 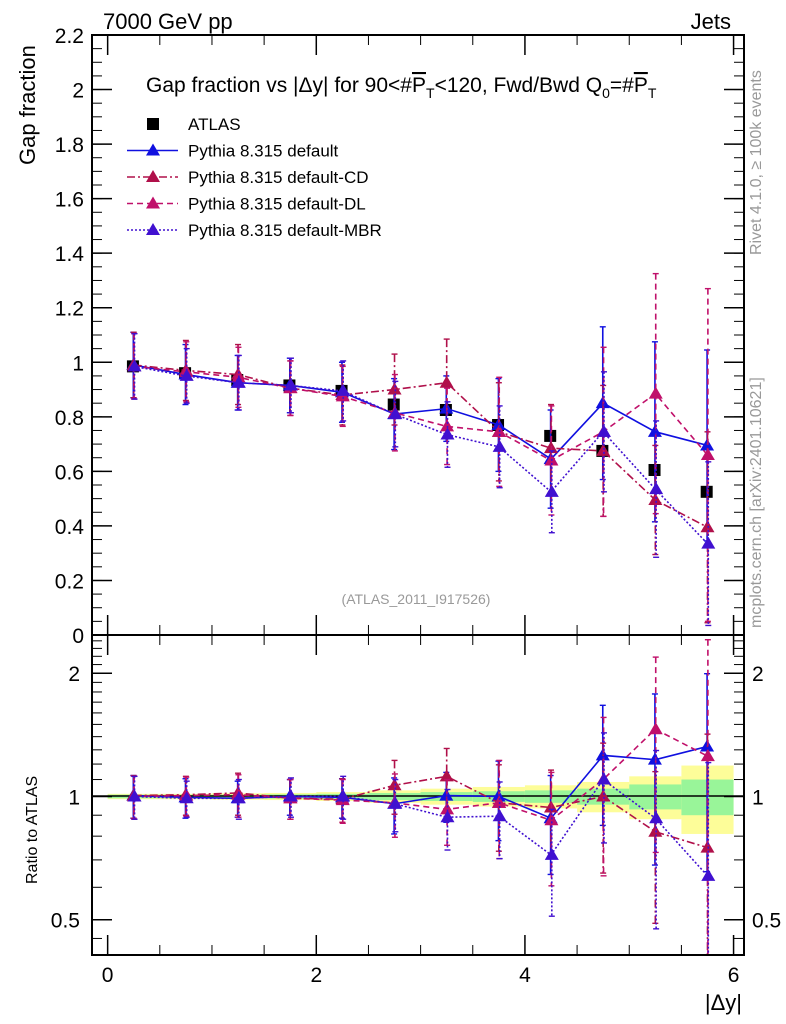 What do you see at coordinates (711, 21) in the screenshot?
I see `process-label: Jets` at bounding box center [711, 21].